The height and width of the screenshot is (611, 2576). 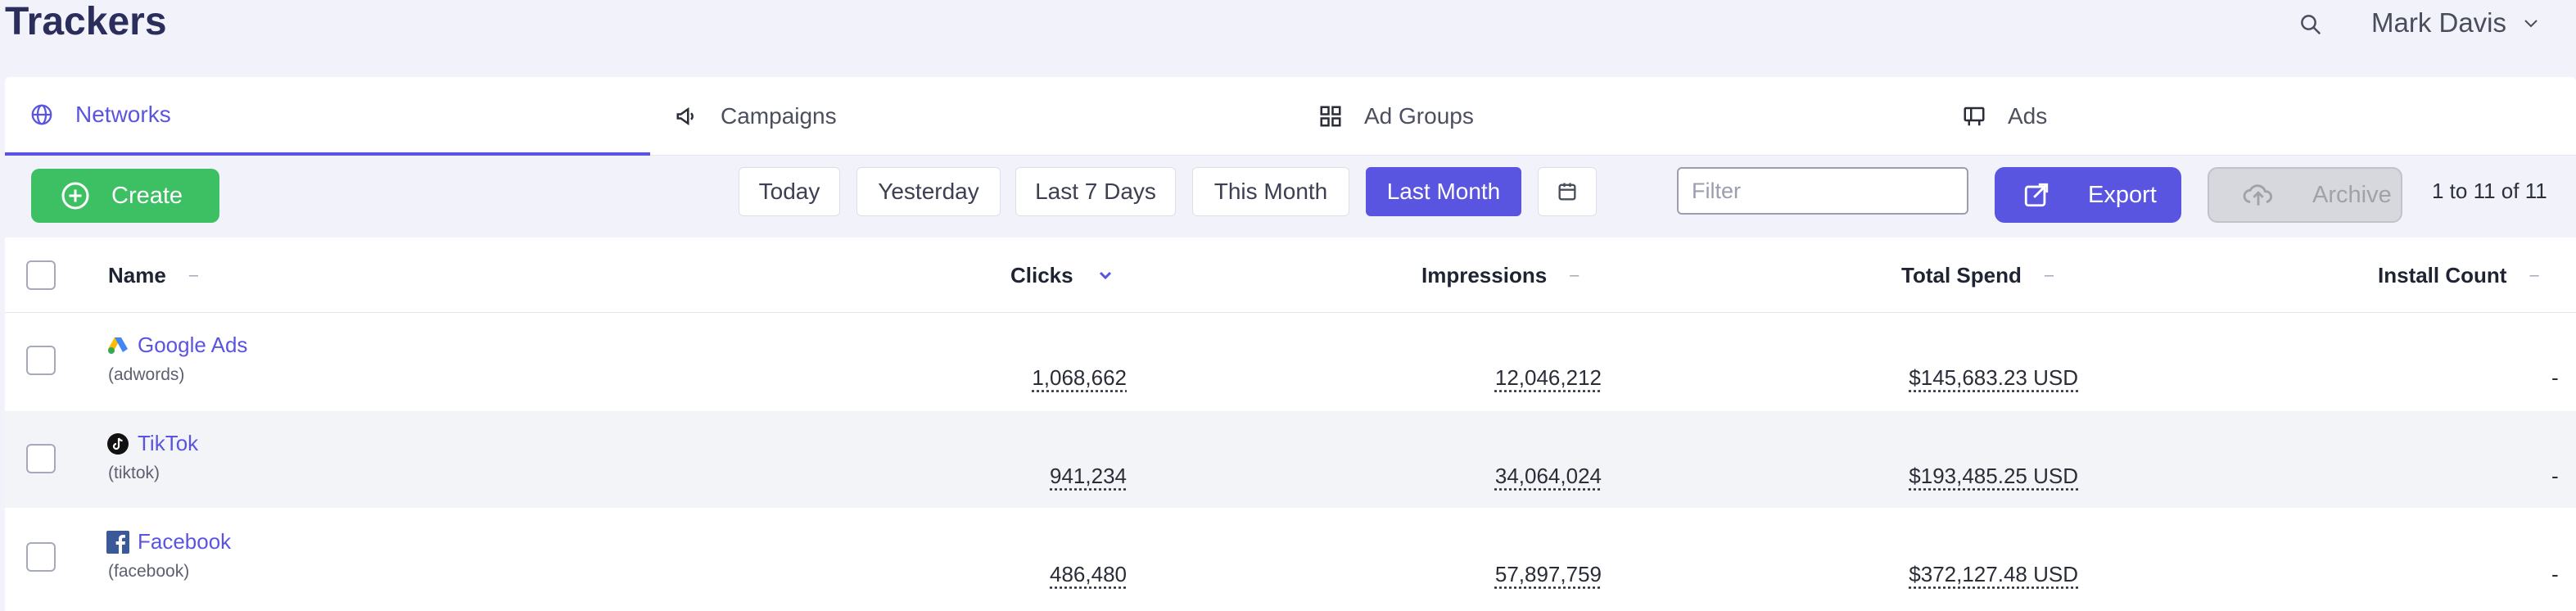 What do you see at coordinates (1330, 117) in the screenshot?
I see `grid-icon` at bounding box center [1330, 117].